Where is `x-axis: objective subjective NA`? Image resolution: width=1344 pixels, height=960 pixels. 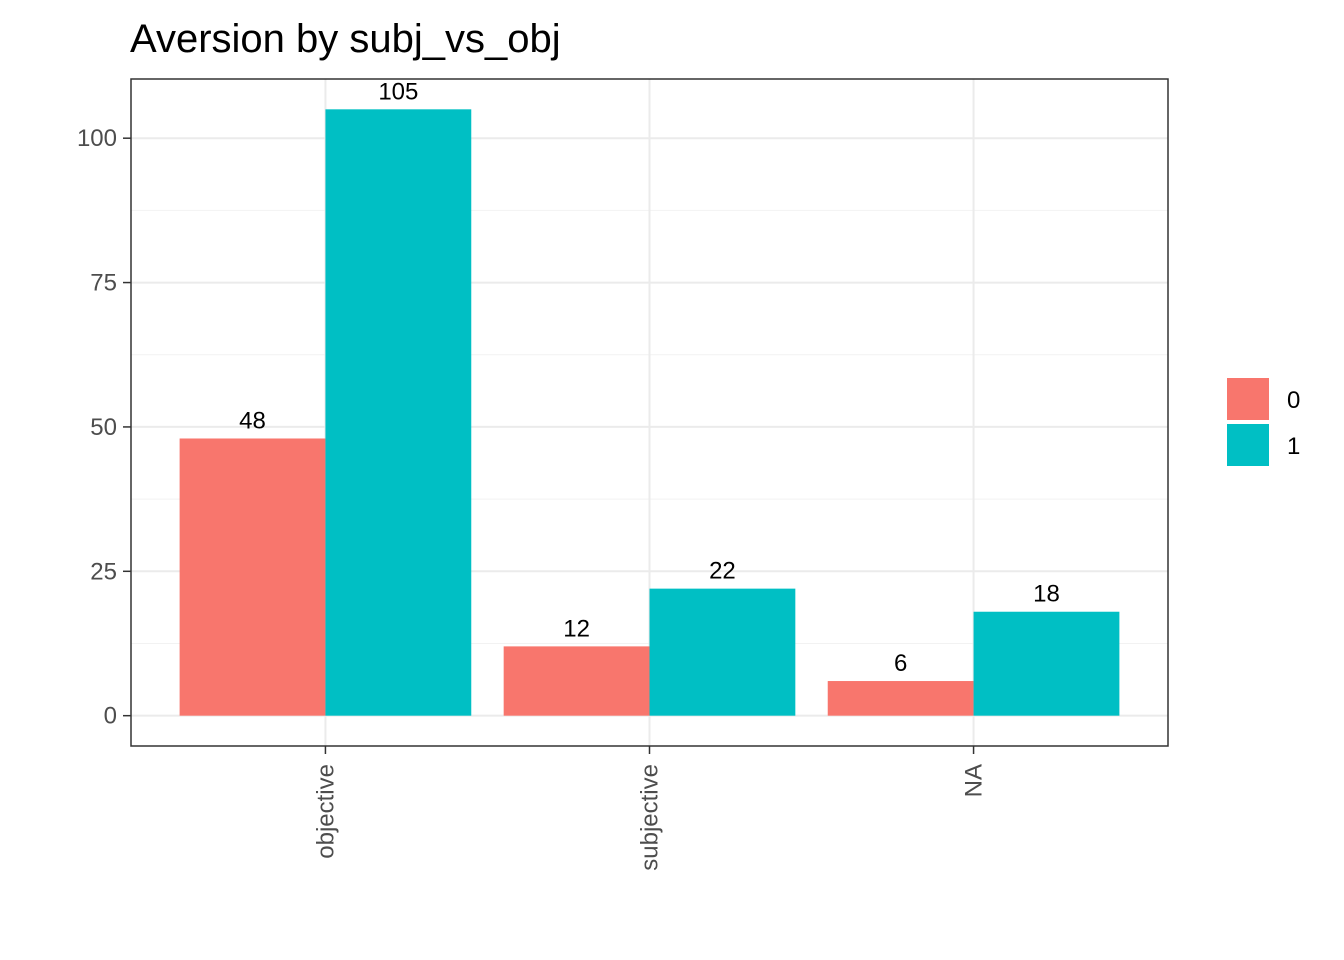 x-axis: objective subjective NA is located at coordinates (650, 808).